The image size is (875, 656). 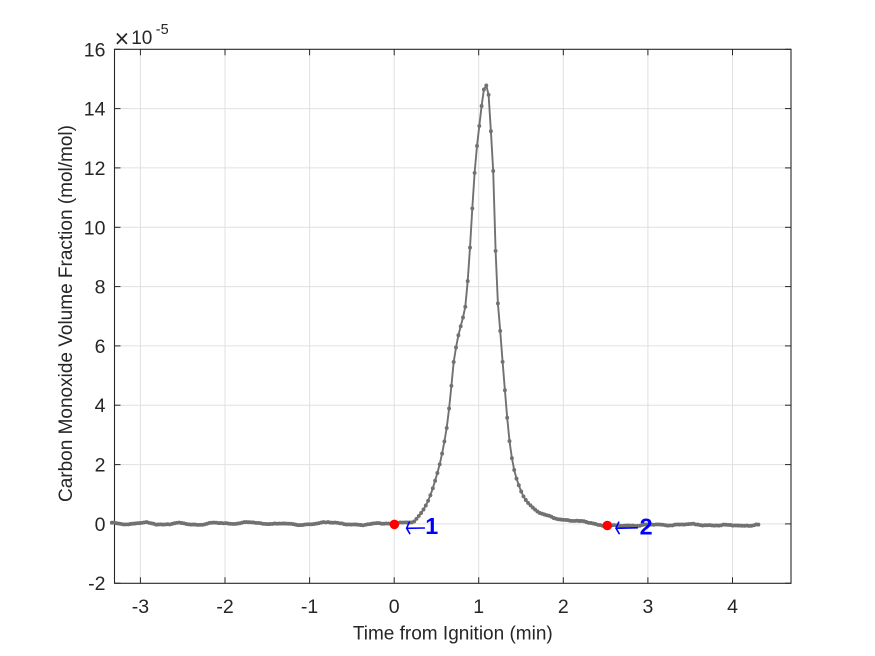 I want to click on svg-text: -3, so click(x=140, y=607).